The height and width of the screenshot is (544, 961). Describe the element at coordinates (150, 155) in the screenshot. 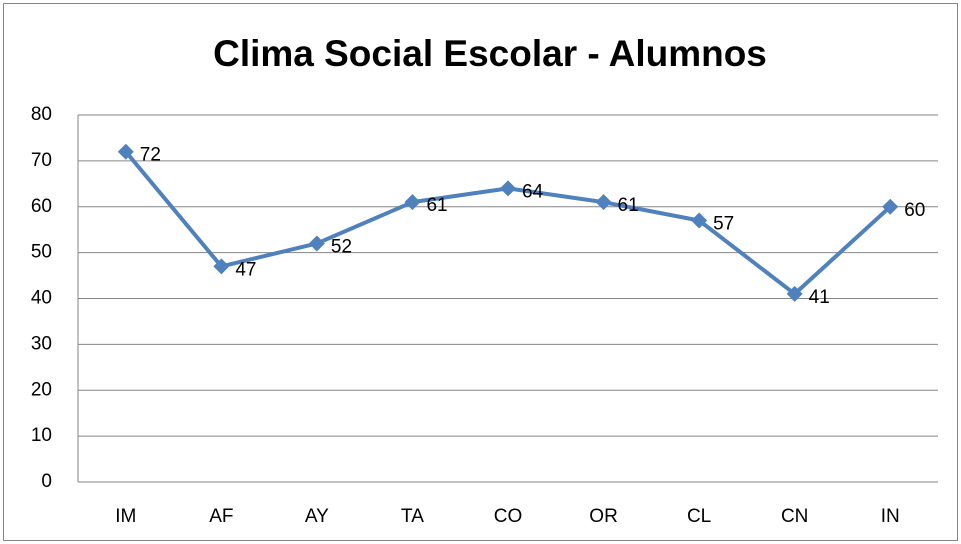

I see `data-label: 72` at that location.